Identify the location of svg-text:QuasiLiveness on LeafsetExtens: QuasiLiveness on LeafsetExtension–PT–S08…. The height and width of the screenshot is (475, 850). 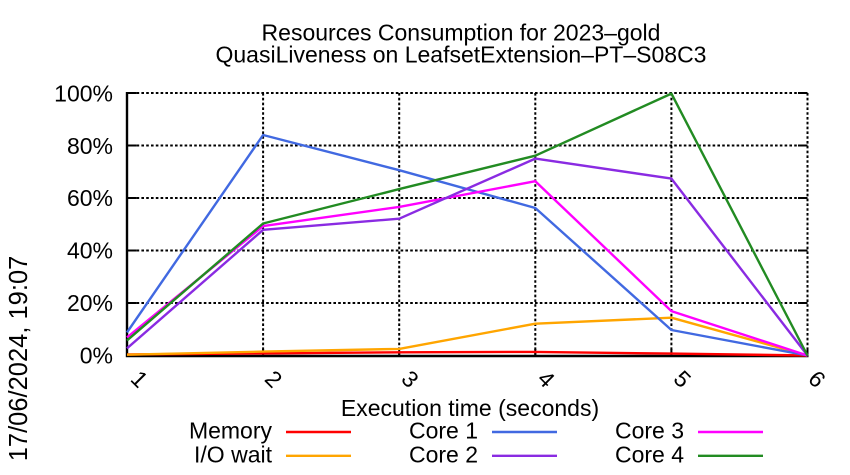
(461, 55).